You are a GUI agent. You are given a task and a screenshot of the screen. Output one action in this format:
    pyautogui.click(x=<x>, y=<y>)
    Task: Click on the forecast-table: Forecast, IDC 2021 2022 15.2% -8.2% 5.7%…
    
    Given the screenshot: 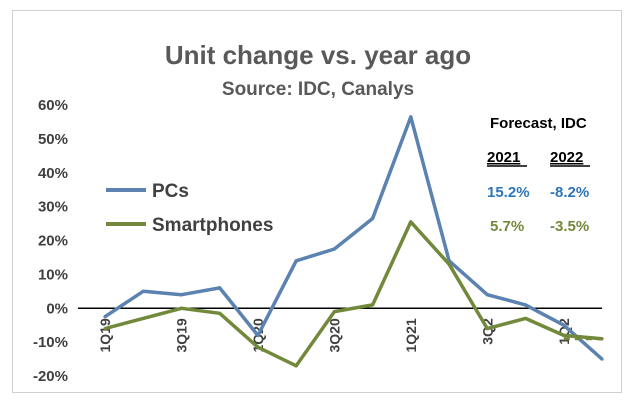 What is the action you would take?
    pyautogui.click(x=538, y=175)
    